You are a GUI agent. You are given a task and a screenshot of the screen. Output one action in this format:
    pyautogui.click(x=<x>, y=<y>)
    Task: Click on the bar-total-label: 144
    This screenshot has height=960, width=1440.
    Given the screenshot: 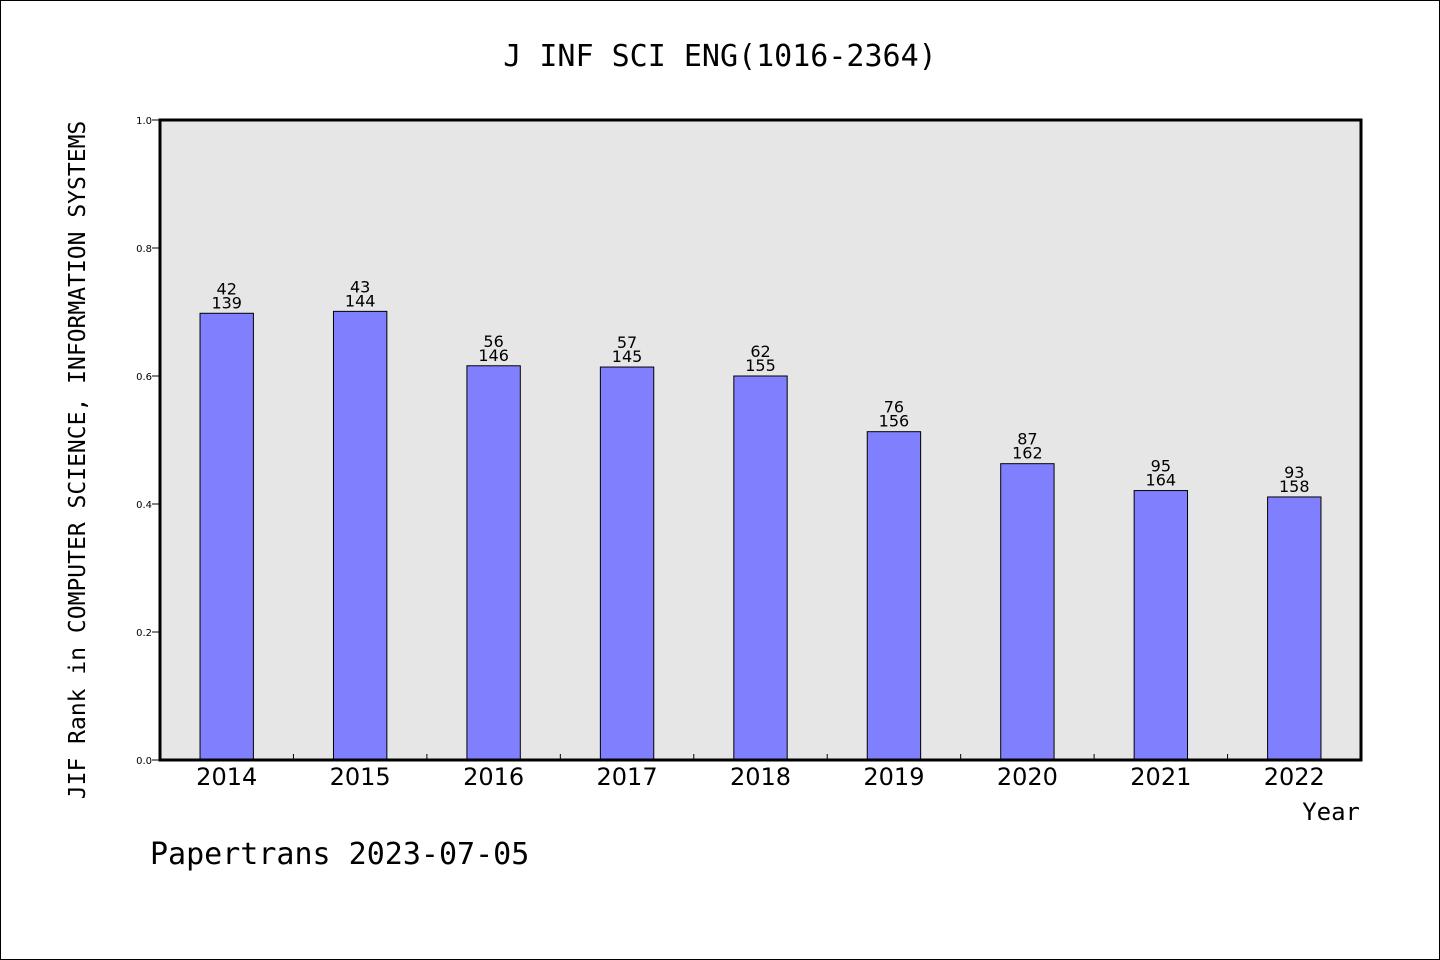 What is the action you would take?
    pyautogui.click(x=360, y=300)
    